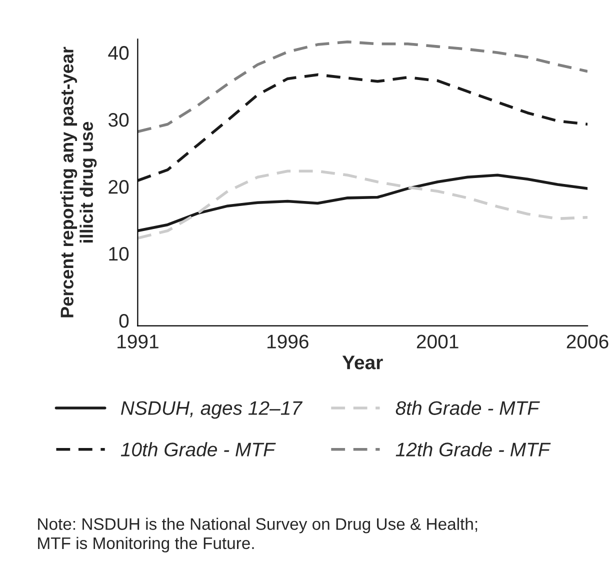 The height and width of the screenshot is (585, 612). What do you see at coordinates (587, 341) in the screenshot?
I see `x-tick-label: 2006` at bounding box center [587, 341].